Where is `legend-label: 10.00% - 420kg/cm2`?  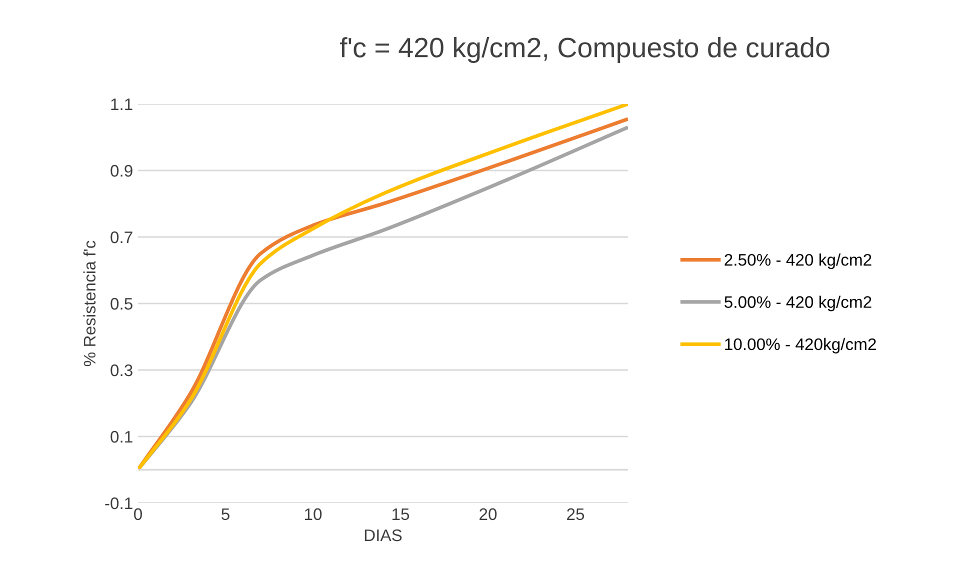 legend-label: 10.00% - 420kg/cm2 is located at coordinates (800, 346).